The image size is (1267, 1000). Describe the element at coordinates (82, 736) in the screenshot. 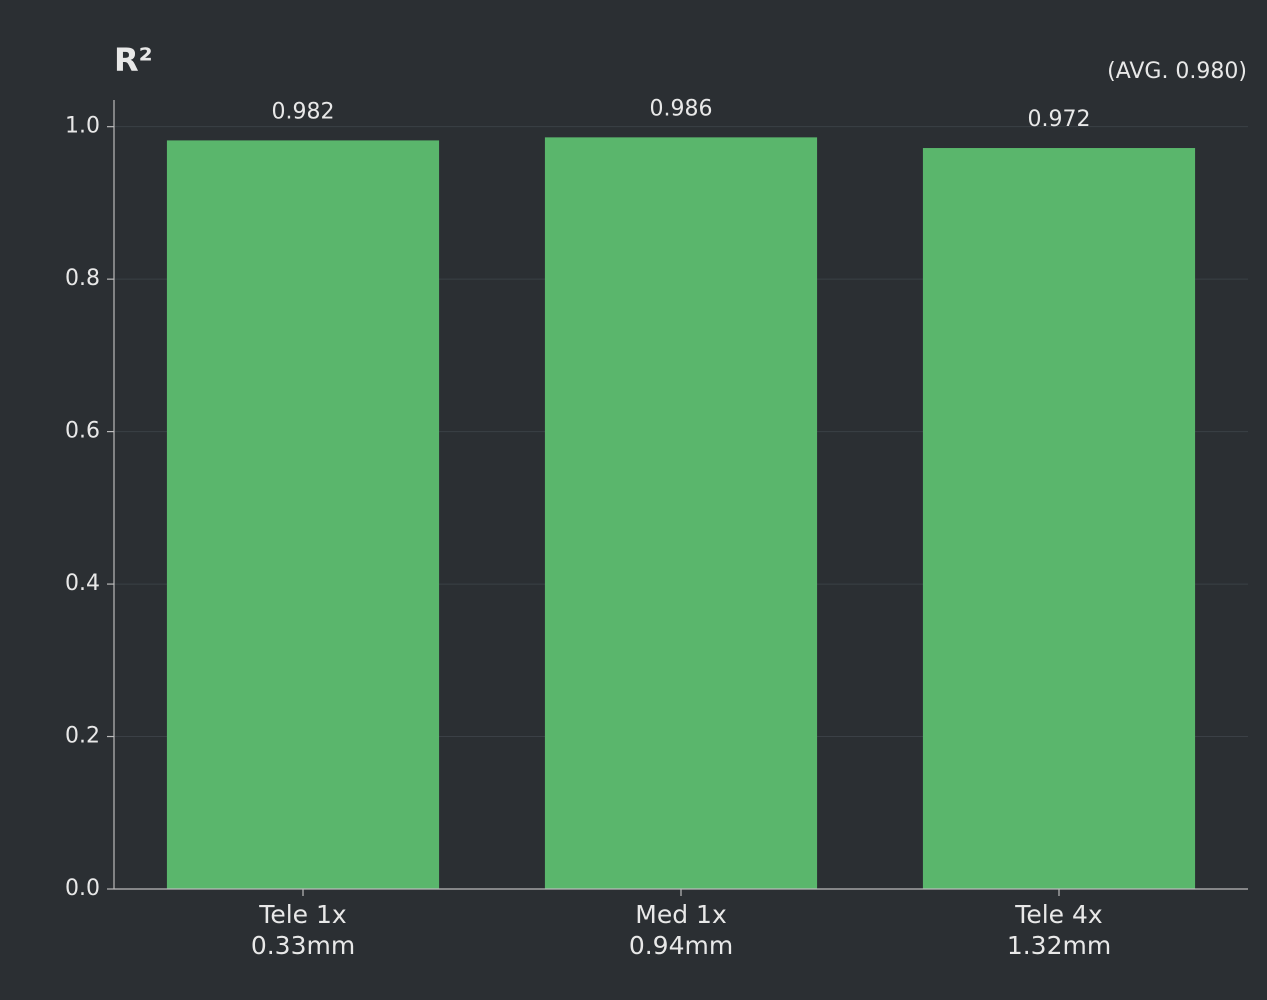

I see `y-tick-label: 0.2` at that location.